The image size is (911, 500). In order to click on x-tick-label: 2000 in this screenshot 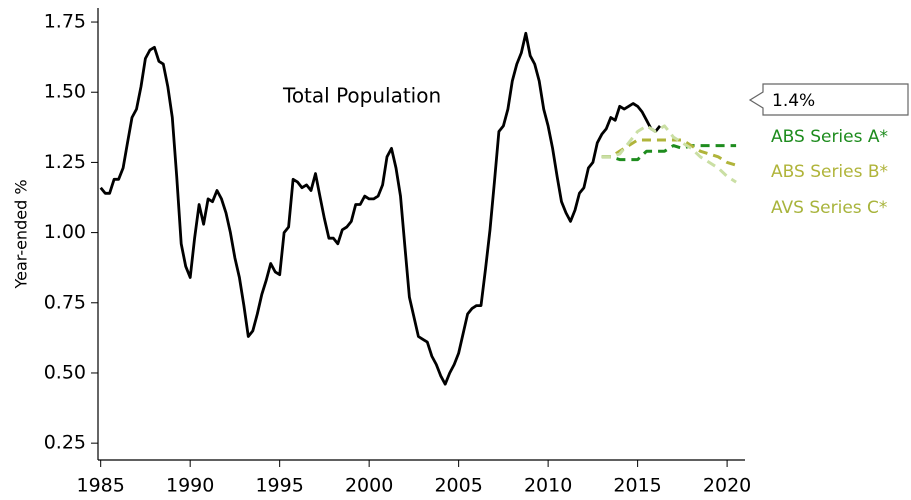, I will do `click(369, 486)`.